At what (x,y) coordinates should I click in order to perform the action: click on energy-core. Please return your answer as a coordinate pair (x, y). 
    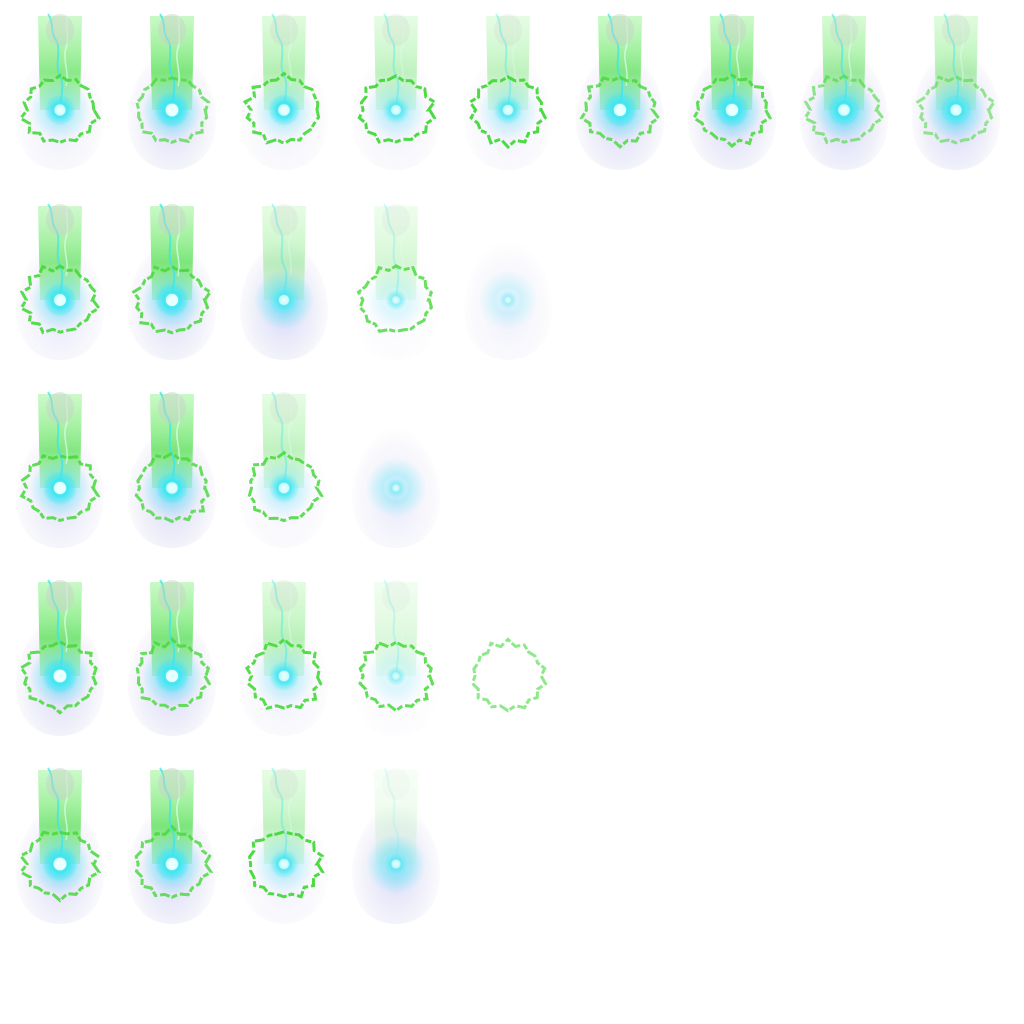
    Looking at the image, I should click on (396, 488).